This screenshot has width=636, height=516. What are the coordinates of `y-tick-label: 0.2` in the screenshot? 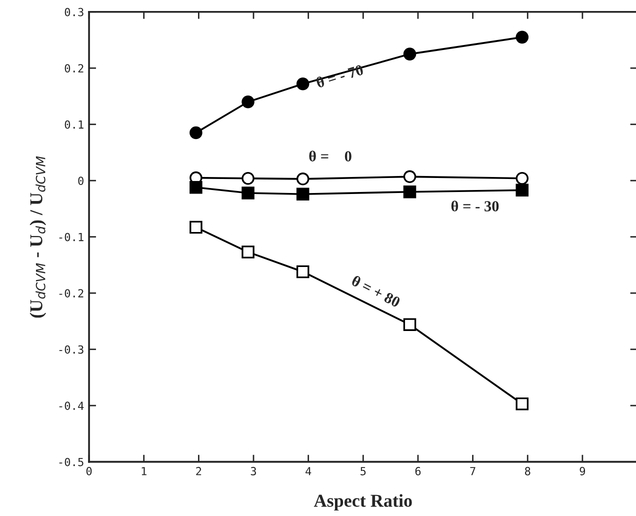 It's located at (74, 68).